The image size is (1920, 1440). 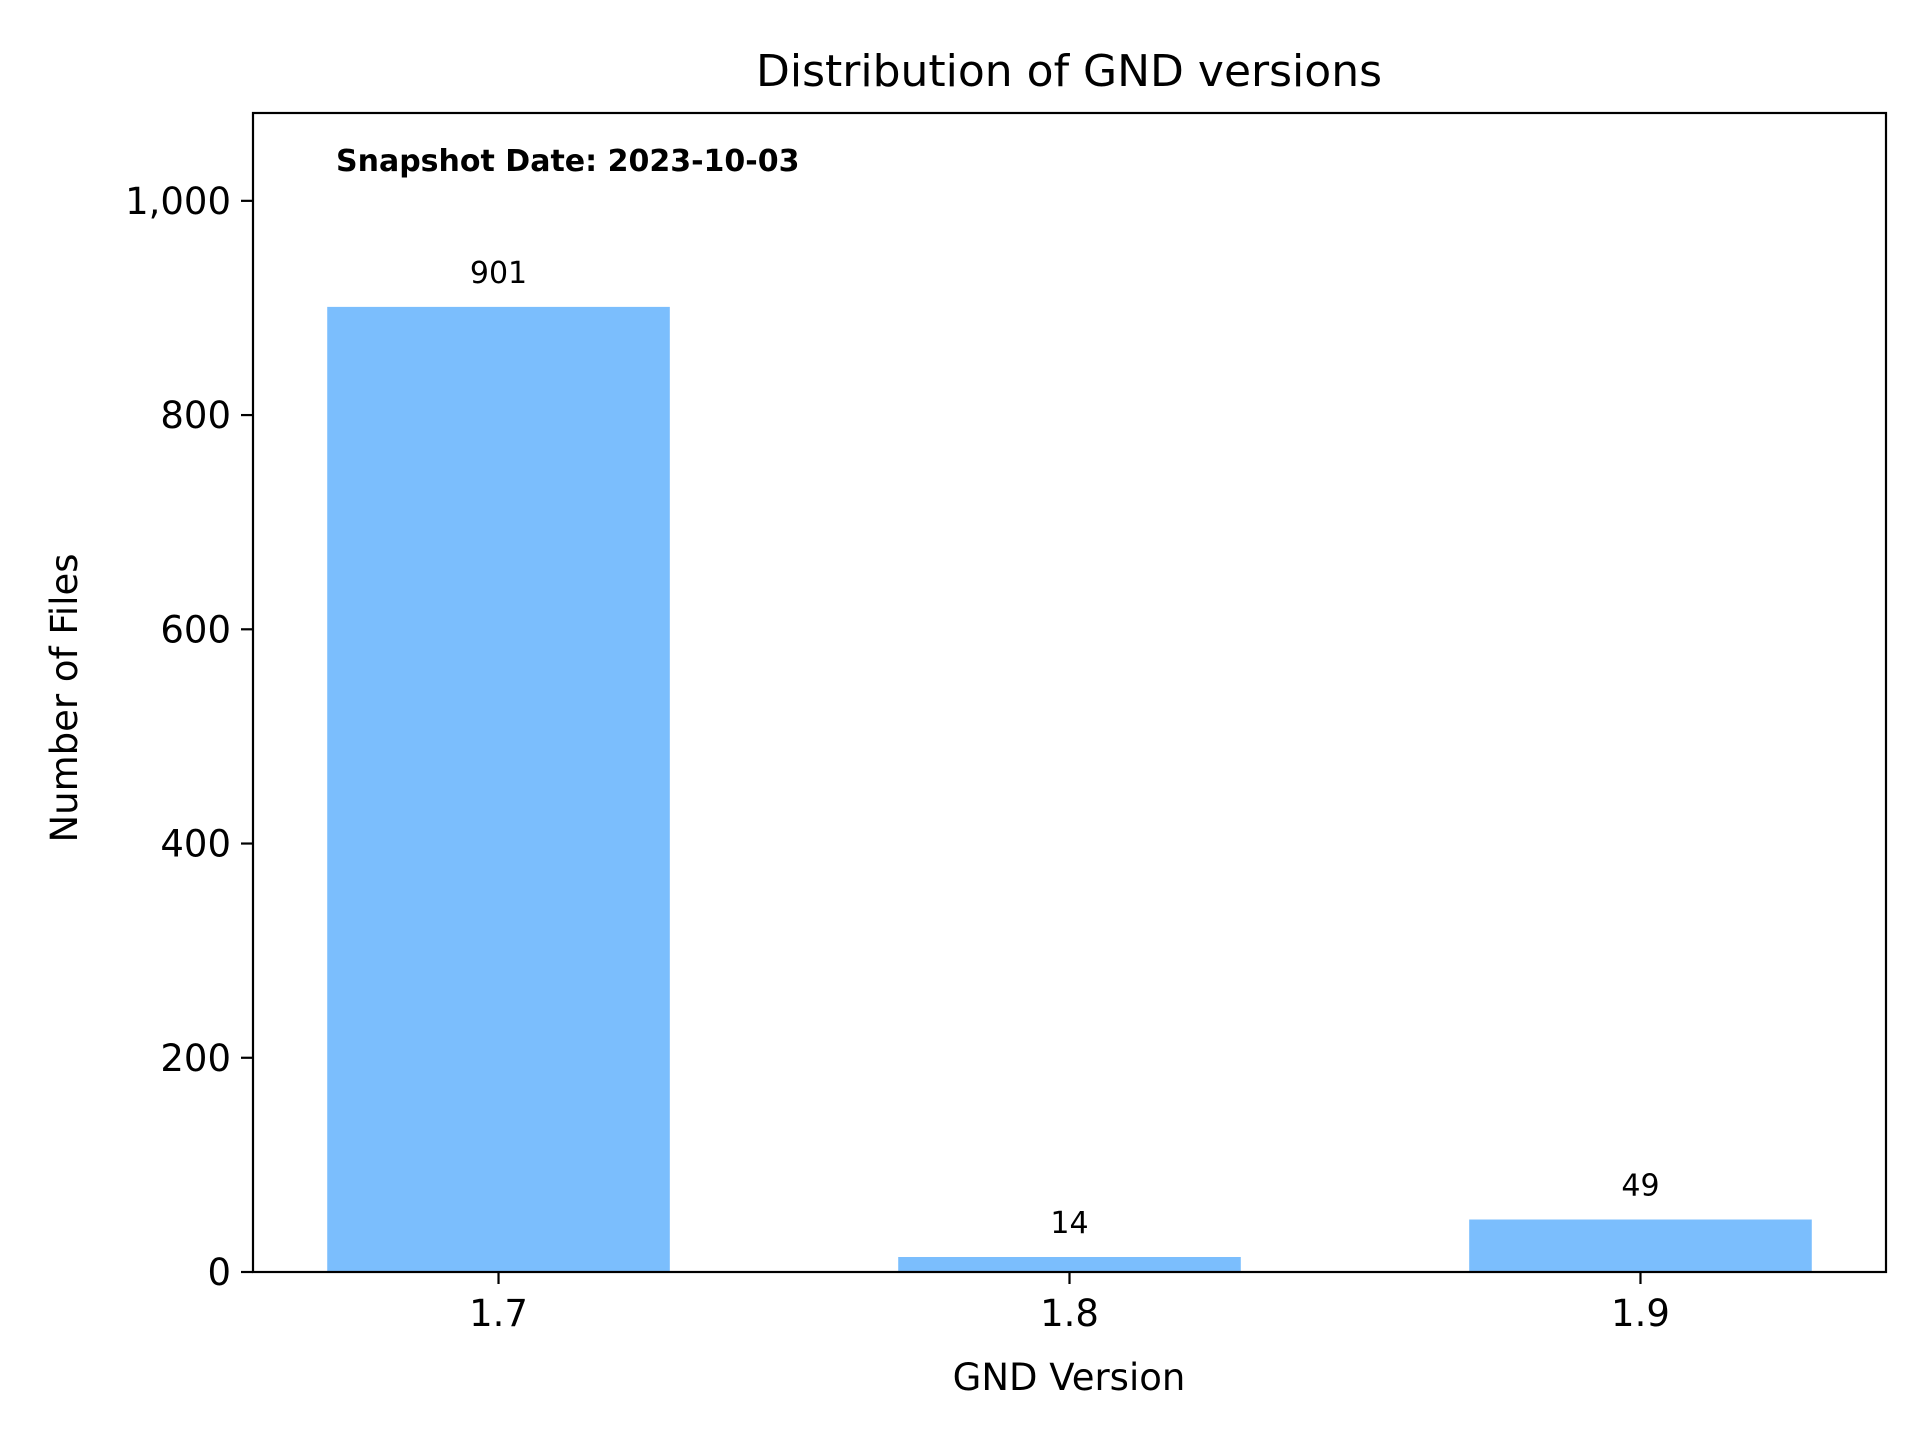 I want to click on x-tick-label: 1.7, so click(x=498, y=1313).